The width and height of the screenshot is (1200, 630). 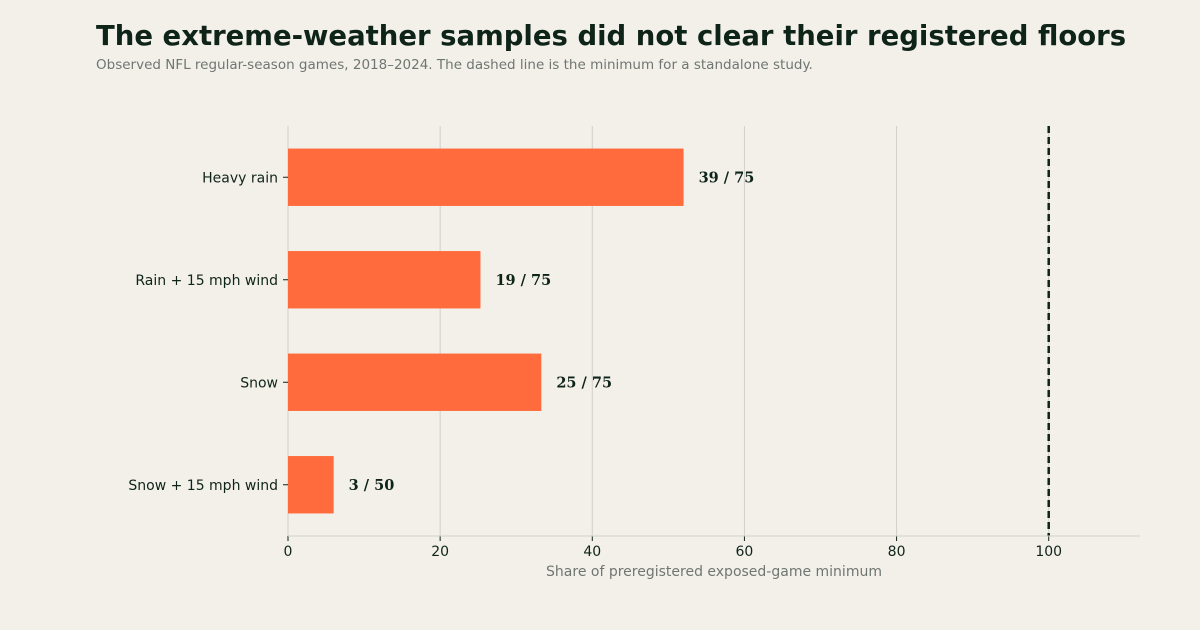 I want to click on value-label-0: 39 / 75, so click(x=727, y=177).